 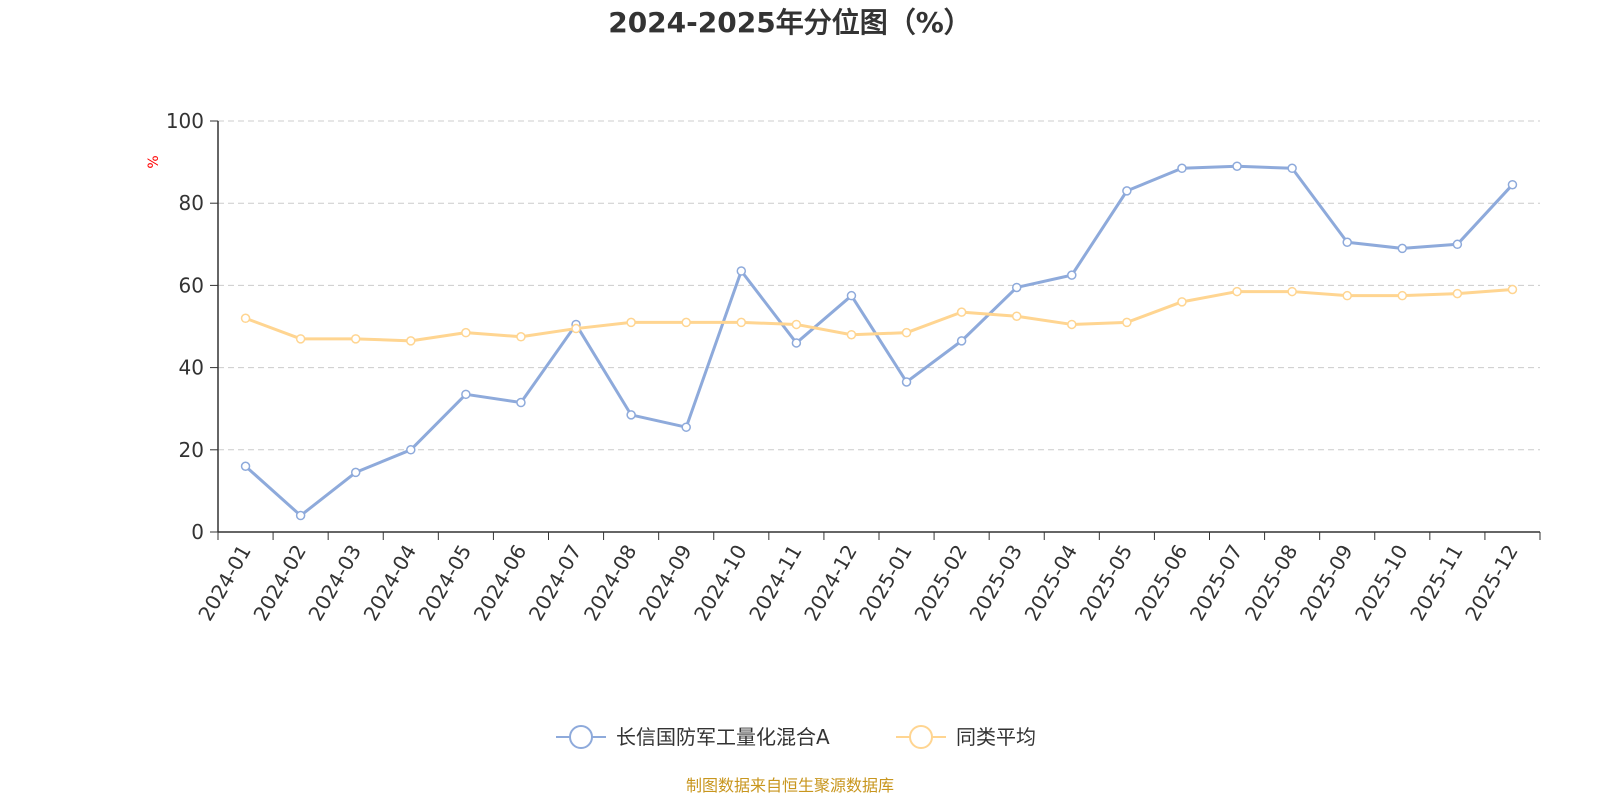 I want to click on x-tick-label: 2025-02, so click(x=940, y=583).